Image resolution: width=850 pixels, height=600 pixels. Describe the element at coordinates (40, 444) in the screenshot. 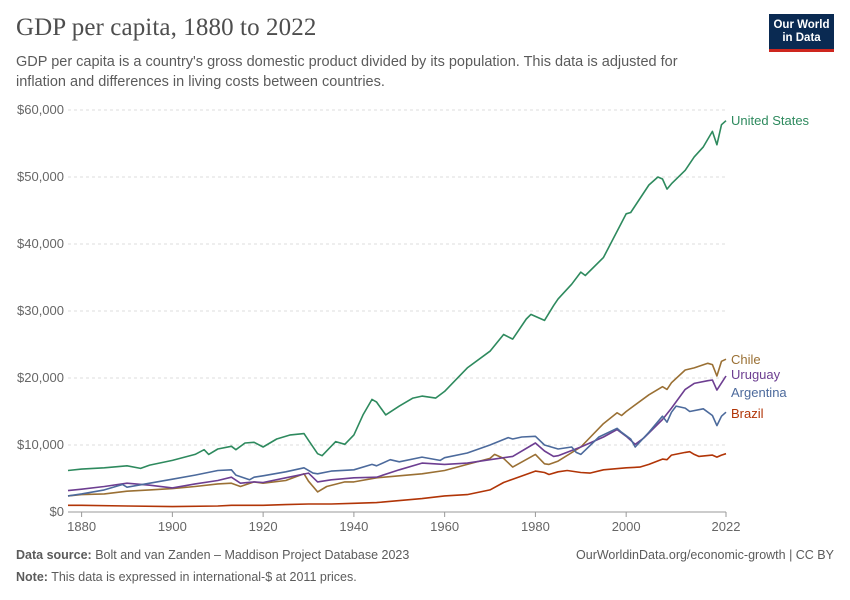

I see `y-tick-label: $10,000` at that location.